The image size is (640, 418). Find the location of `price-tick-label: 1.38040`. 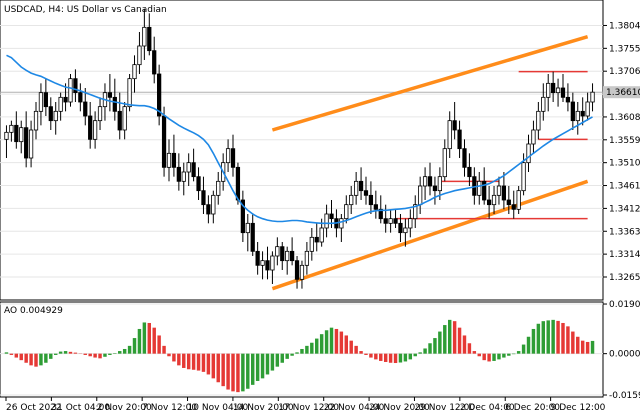

price-tick-label: 1.38040 is located at coordinates (624, 26).